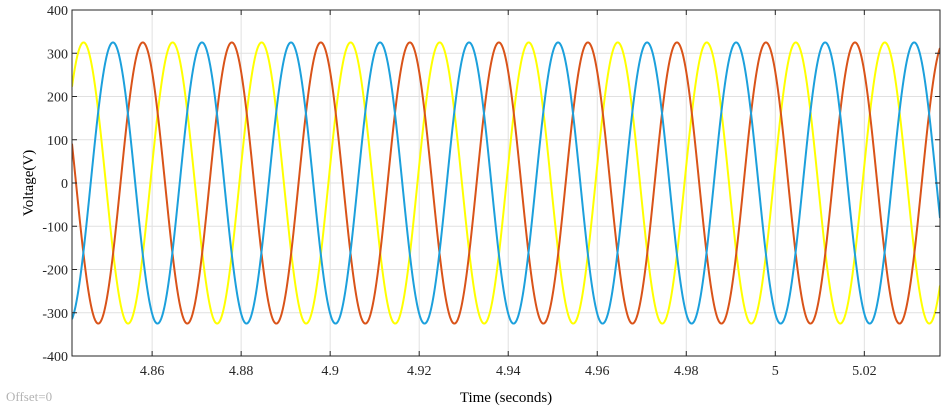 The height and width of the screenshot is (409, 947). What do you see at coordinates (419, 371) in the screenshot?
I see `x-tick-label: 4.92` at bounding box center [419, 371].